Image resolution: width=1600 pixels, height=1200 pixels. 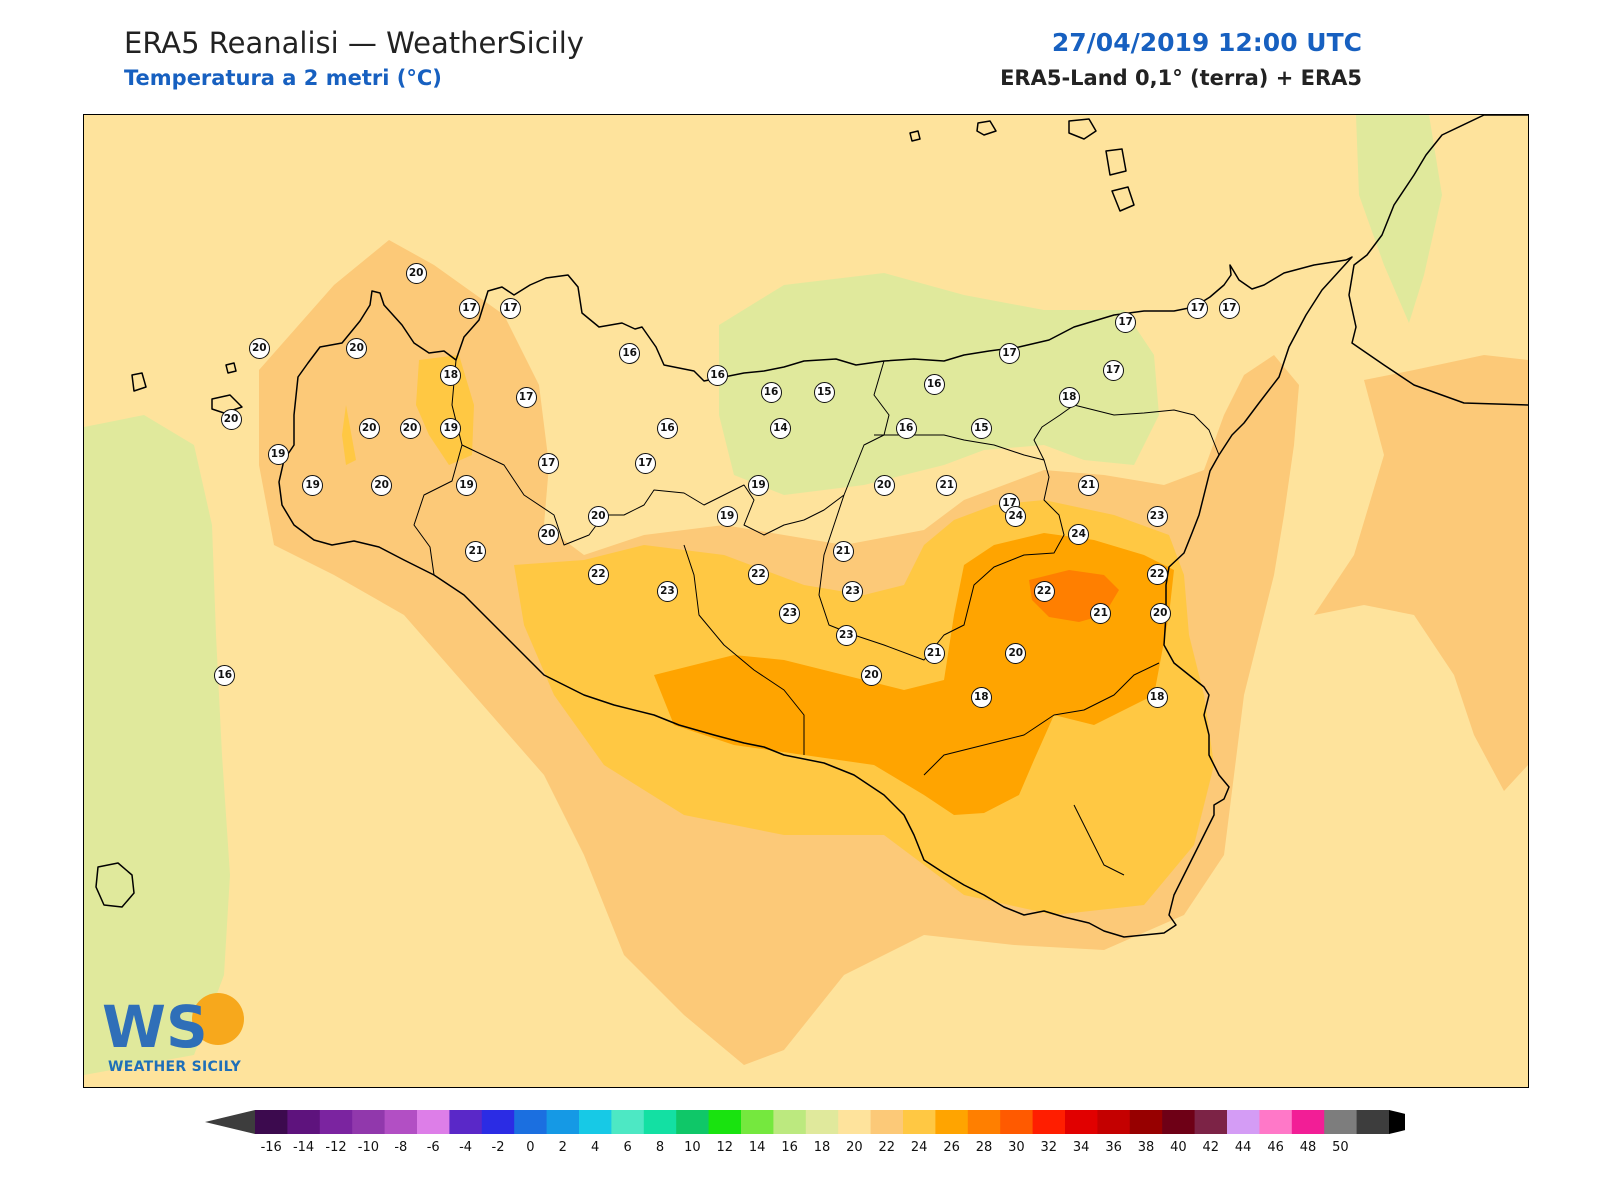 What do you see at coordinates (530, 1147) in the screenshot?
I see `colorbar-tick-label: 0` at bounding box center [530, 1147].